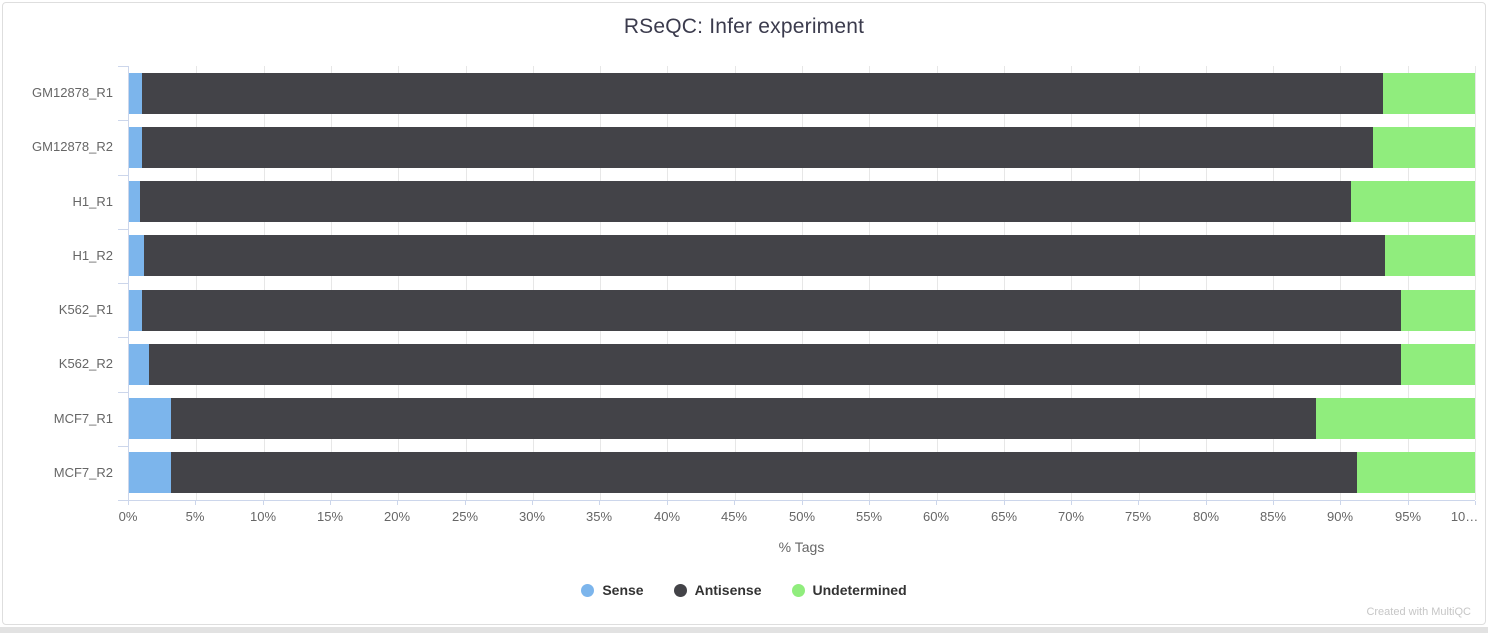 Image resolution: width=1488 pixels, height=633 pixels. I want to click on legend-item-undetermined: Undetermined, so click(849, 590).